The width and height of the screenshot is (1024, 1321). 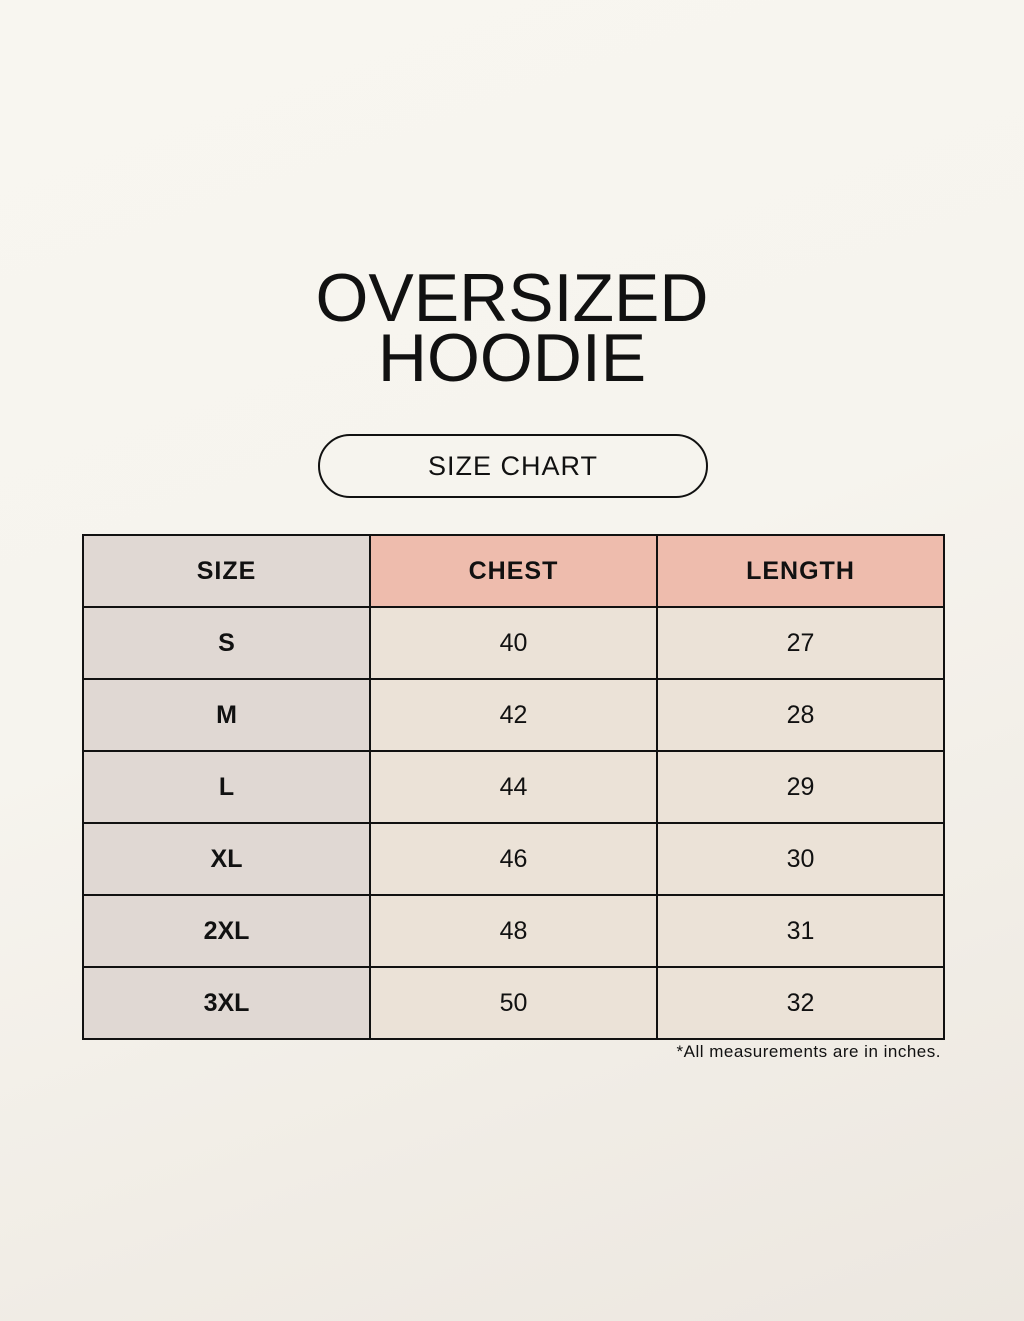 I want to click on length-cell: 28, so click(x=800, y=715).